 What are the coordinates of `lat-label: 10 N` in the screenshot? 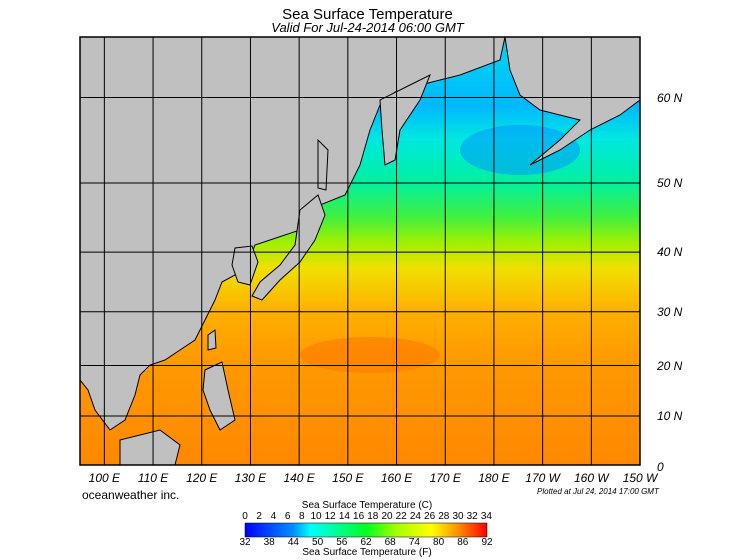 It's located at (670, 416).